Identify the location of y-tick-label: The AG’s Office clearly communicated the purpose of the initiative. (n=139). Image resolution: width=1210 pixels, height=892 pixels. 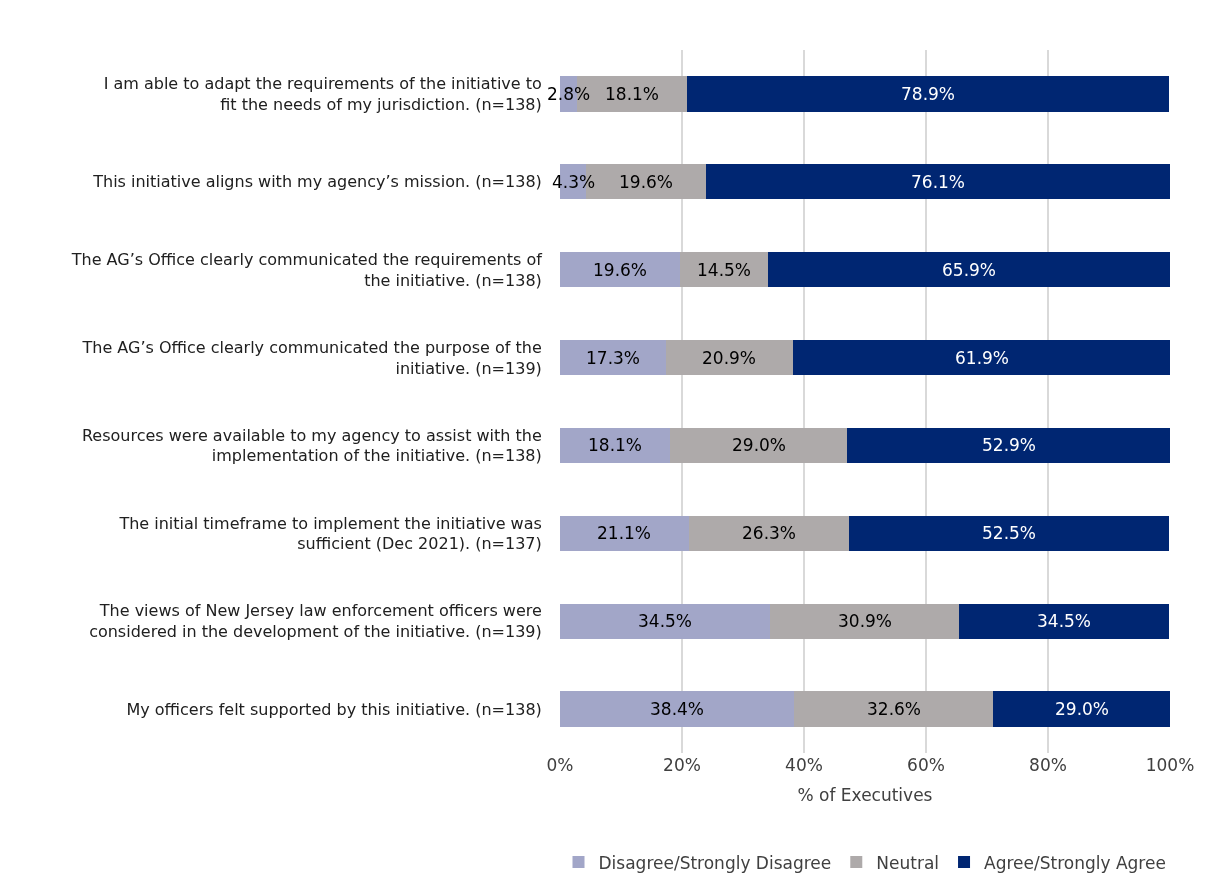
(311, 357).